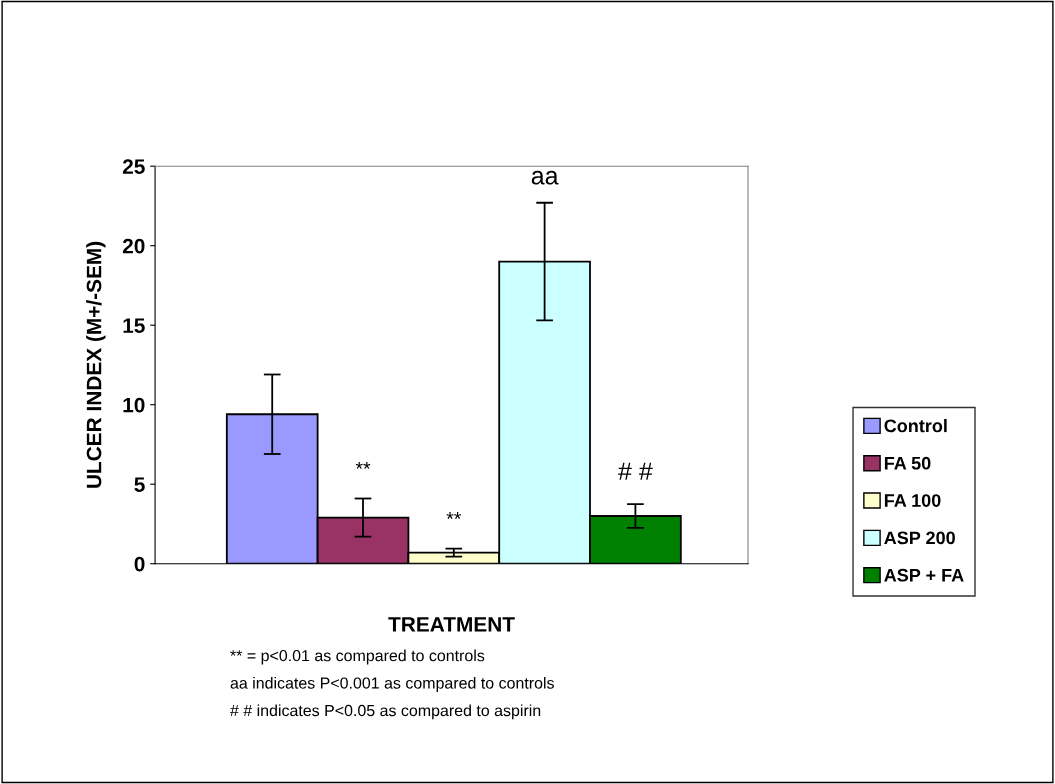  I want to click on legend-label: FA 50, so click(907, 463).